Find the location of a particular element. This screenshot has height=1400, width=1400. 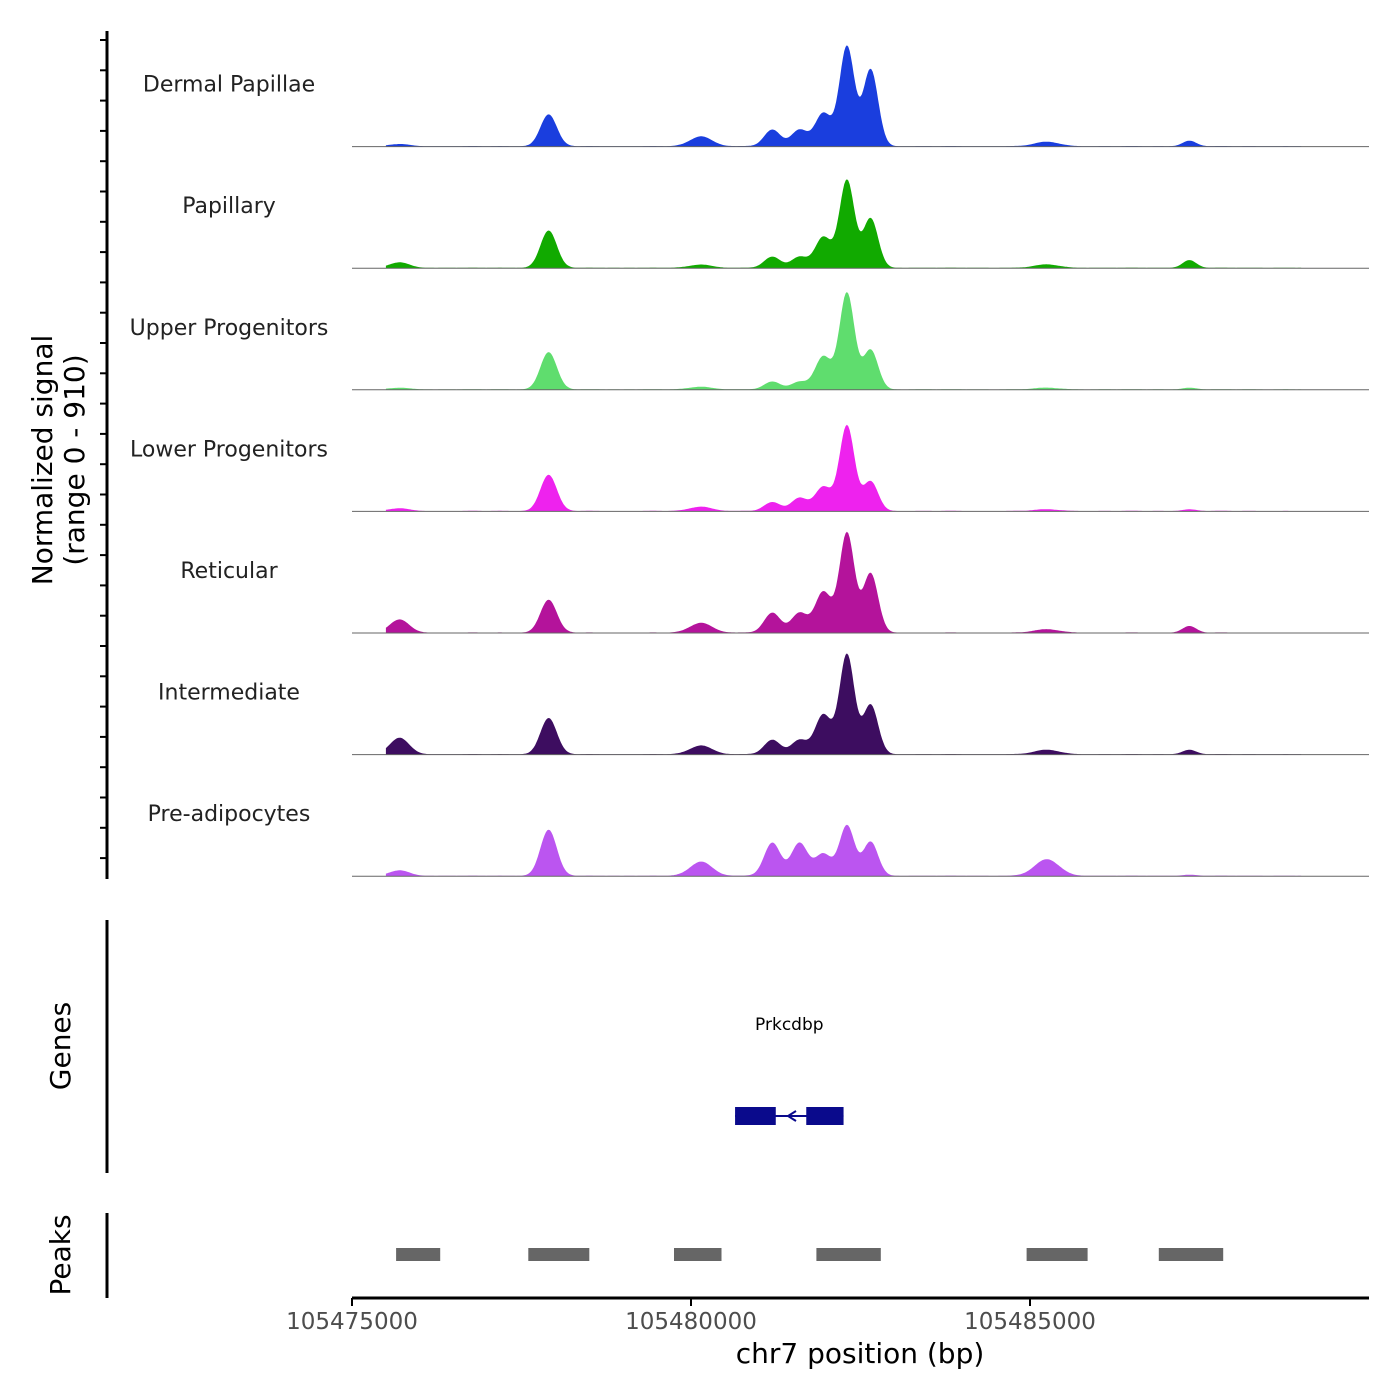

track-upper-progenitors: Upper Progenitors is located at coordinates (749, 341).